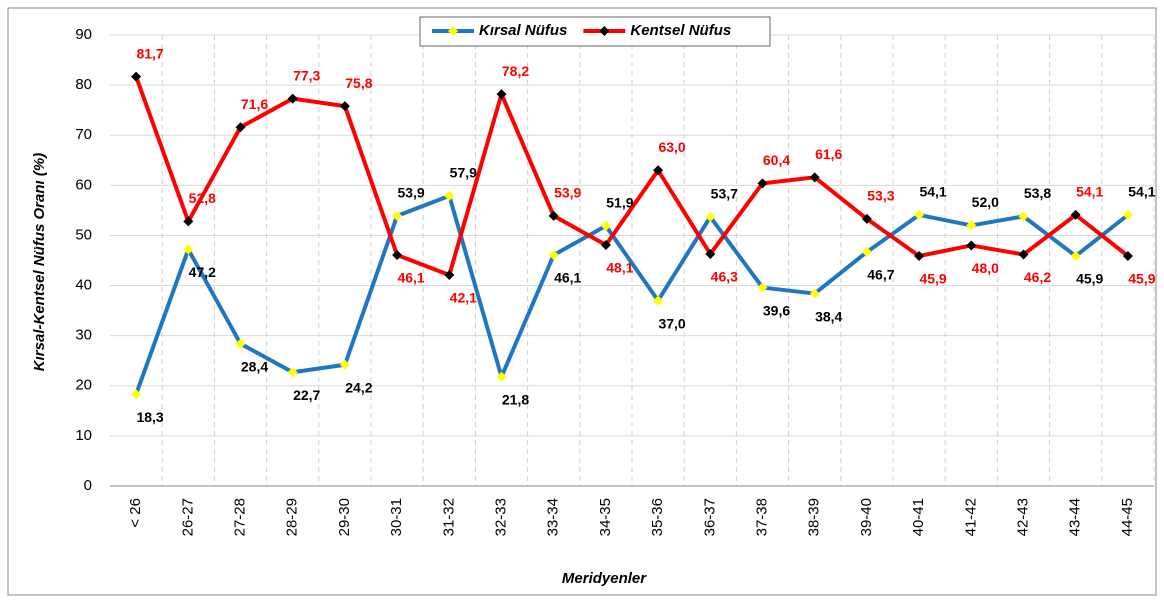  What do you see at coordinates (918, 517) in the screenshot?
I see `x-tick-label: 40-41` at bounding box center [918, 517].